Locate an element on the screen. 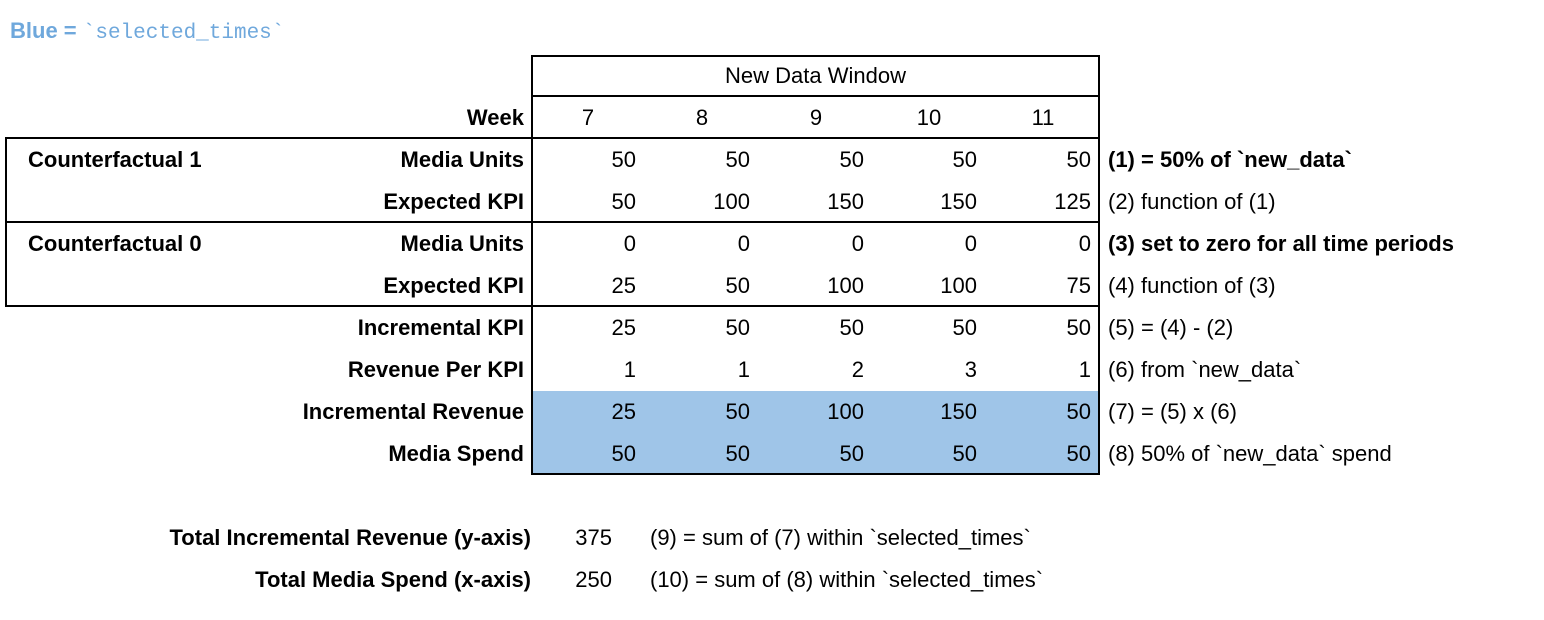 The image size is (1544, 620). row-label: Revenue Per KPI is located at coordinates (435, 369).